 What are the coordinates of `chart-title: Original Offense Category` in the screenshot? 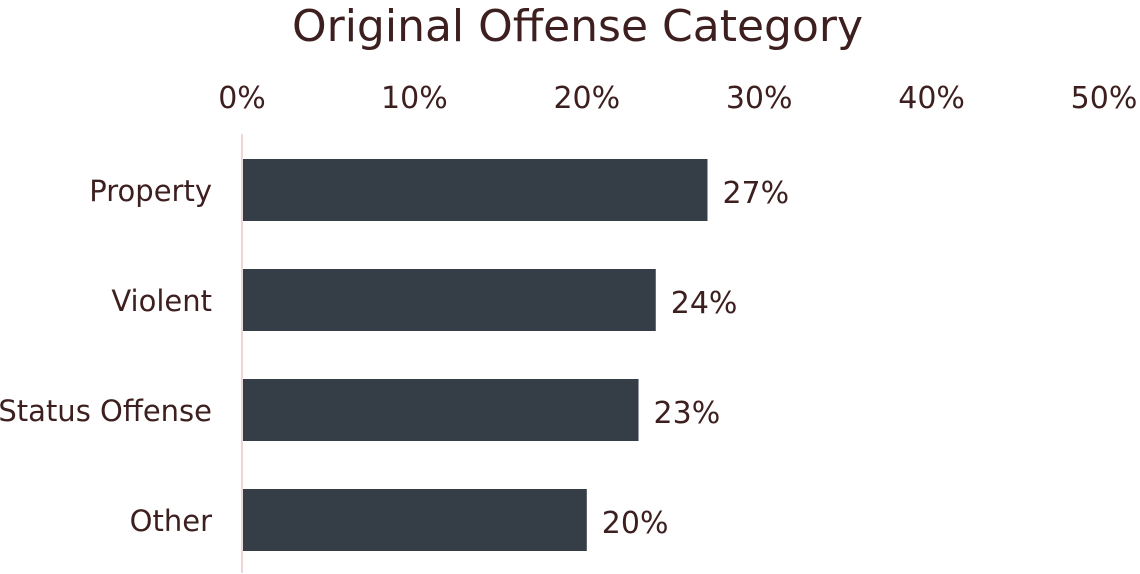 It's located at (577, 26).